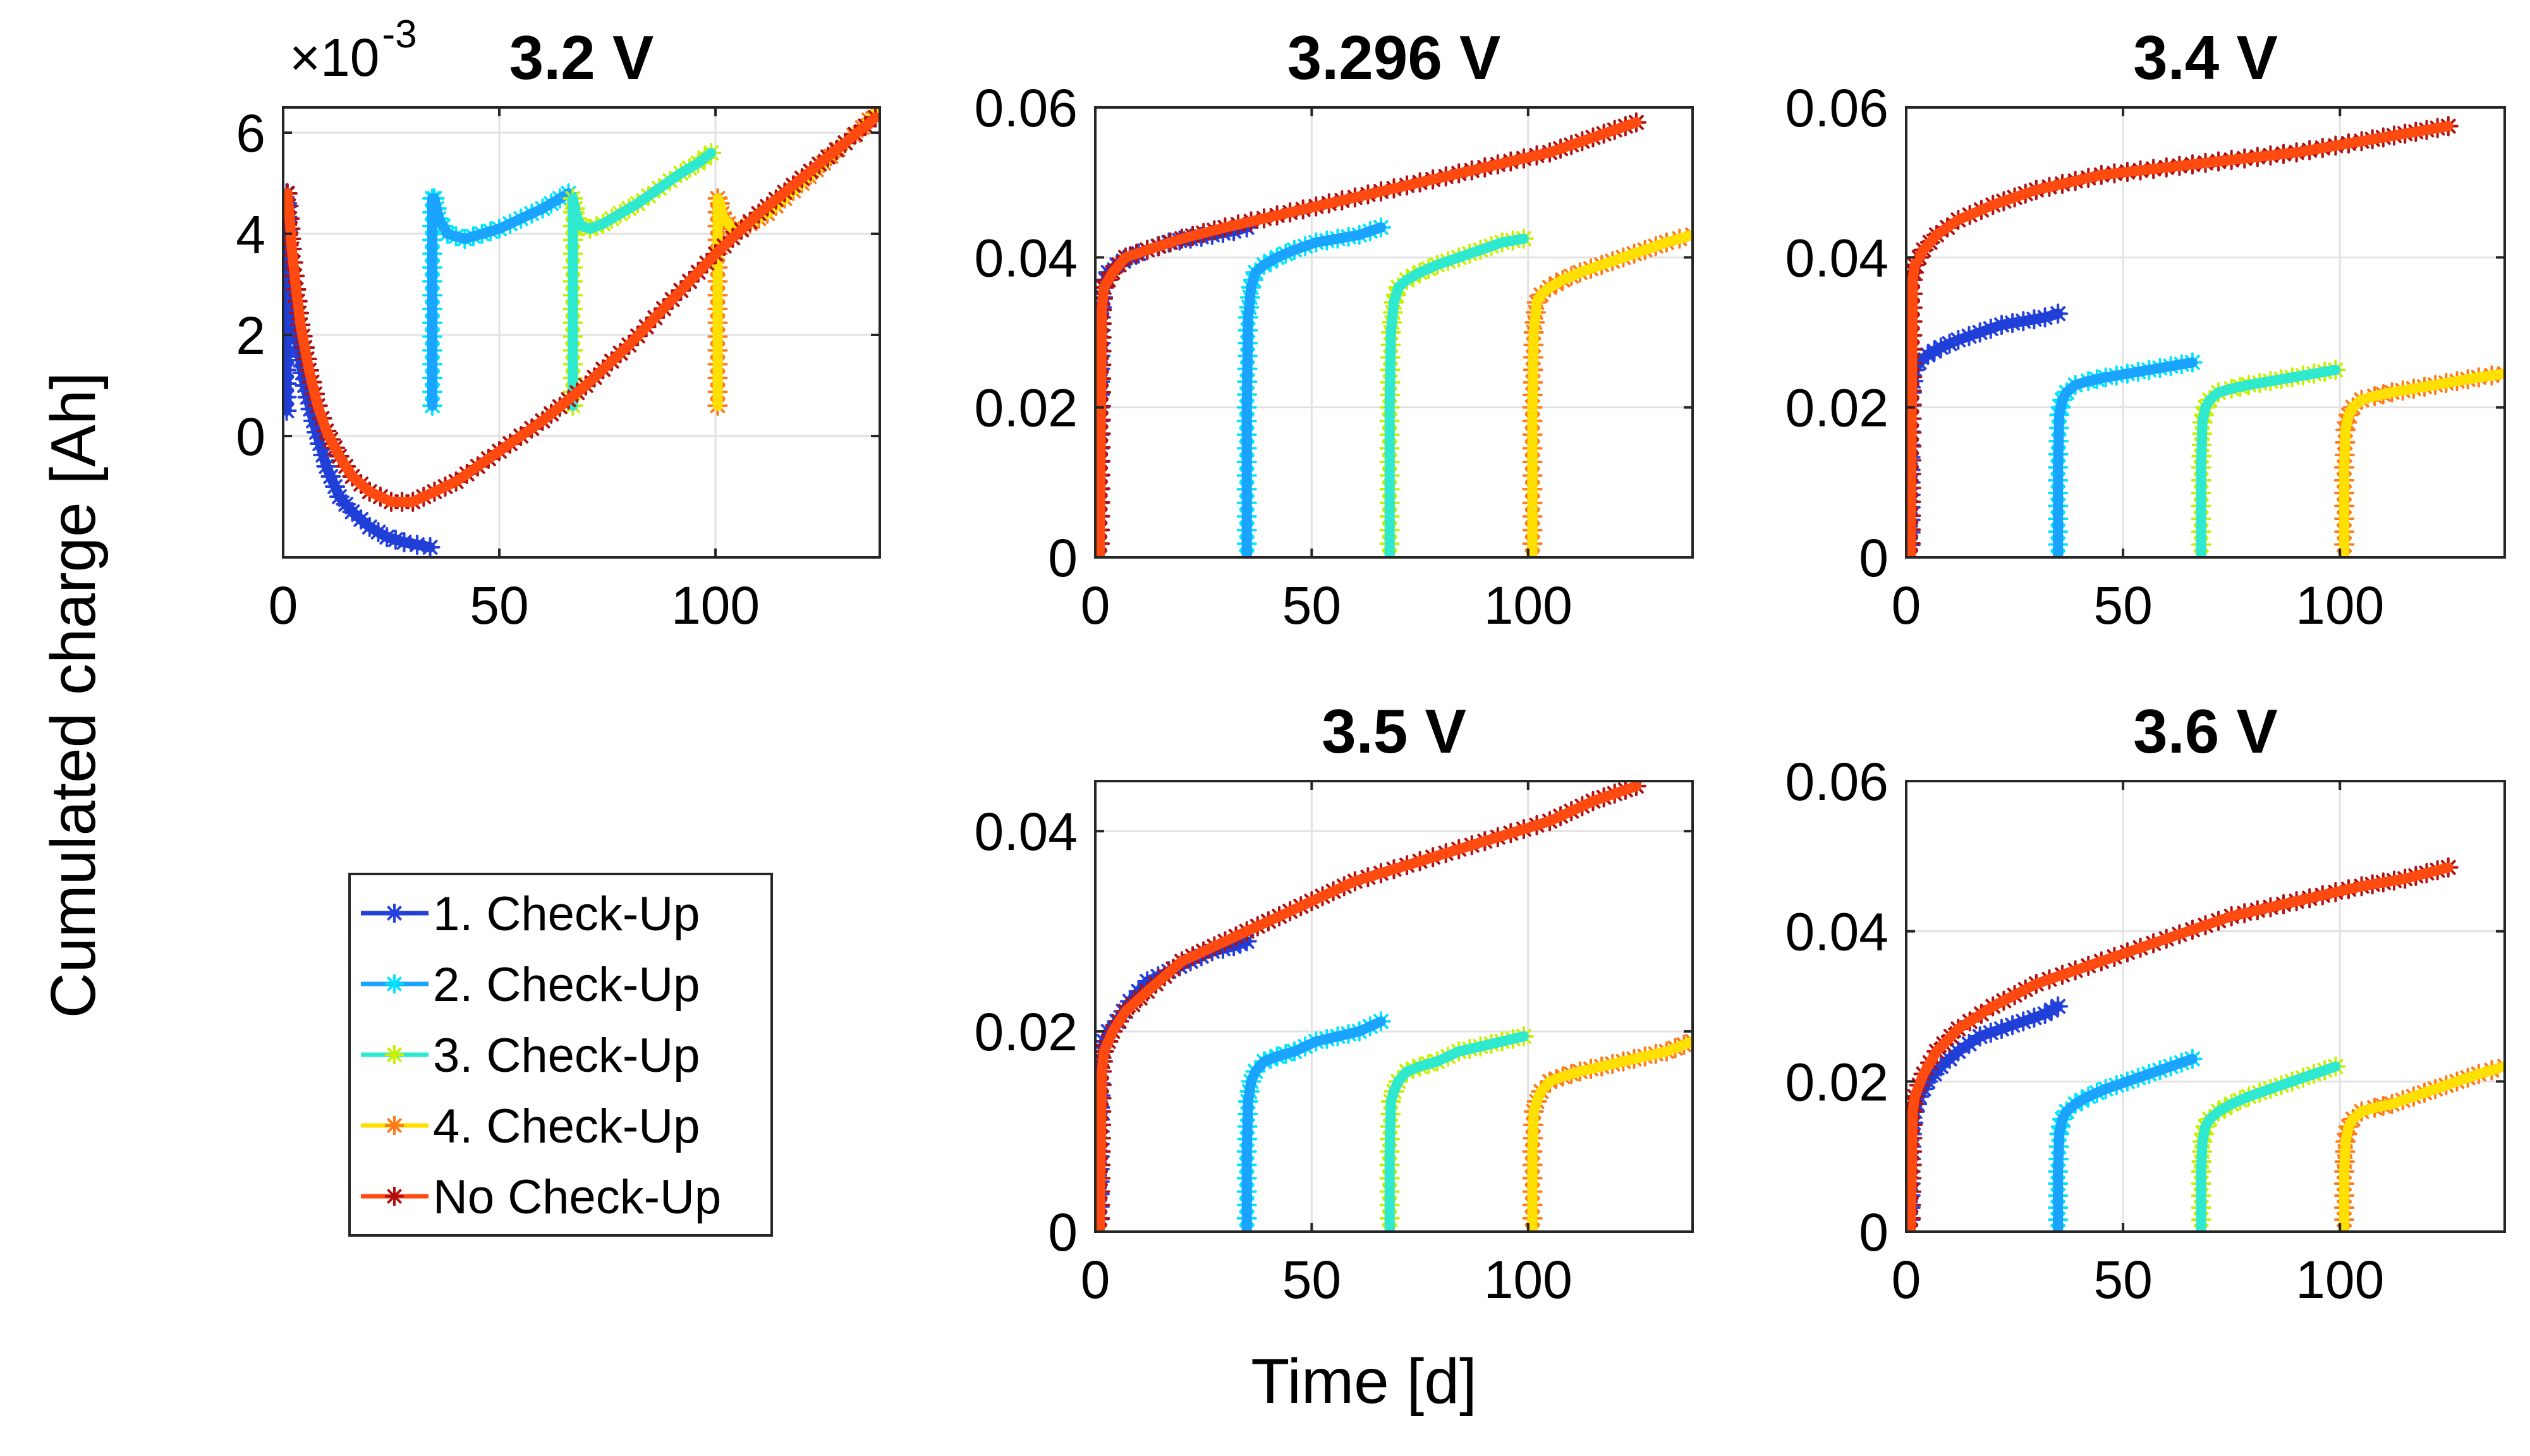  What do you see at coordinates (1394, 57) in the screenshot?
I see `panel-title: 3.296 V` at bounding box center [1394, 57].